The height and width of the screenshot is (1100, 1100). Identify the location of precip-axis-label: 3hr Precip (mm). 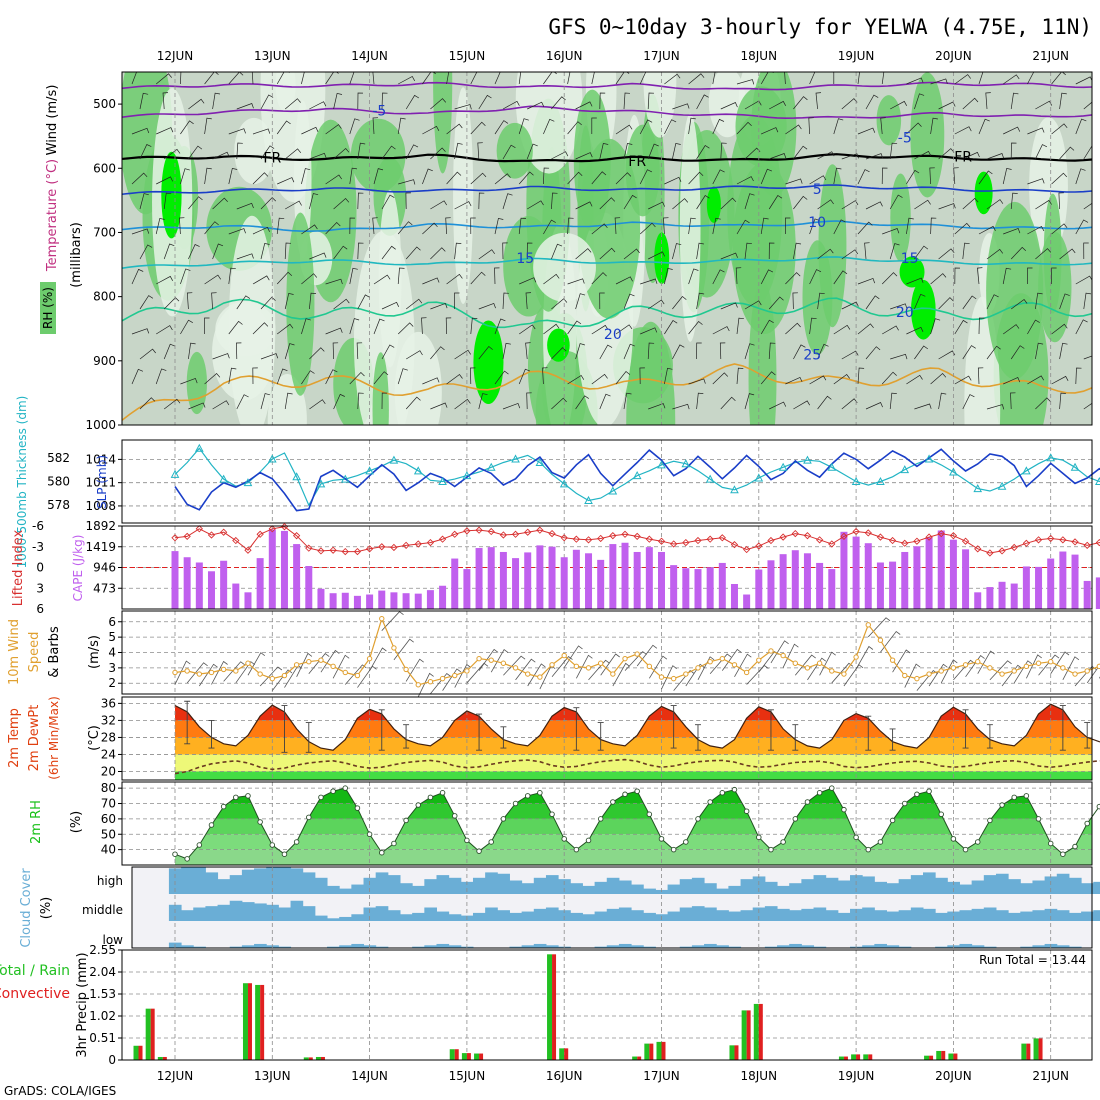
(82, 1004).